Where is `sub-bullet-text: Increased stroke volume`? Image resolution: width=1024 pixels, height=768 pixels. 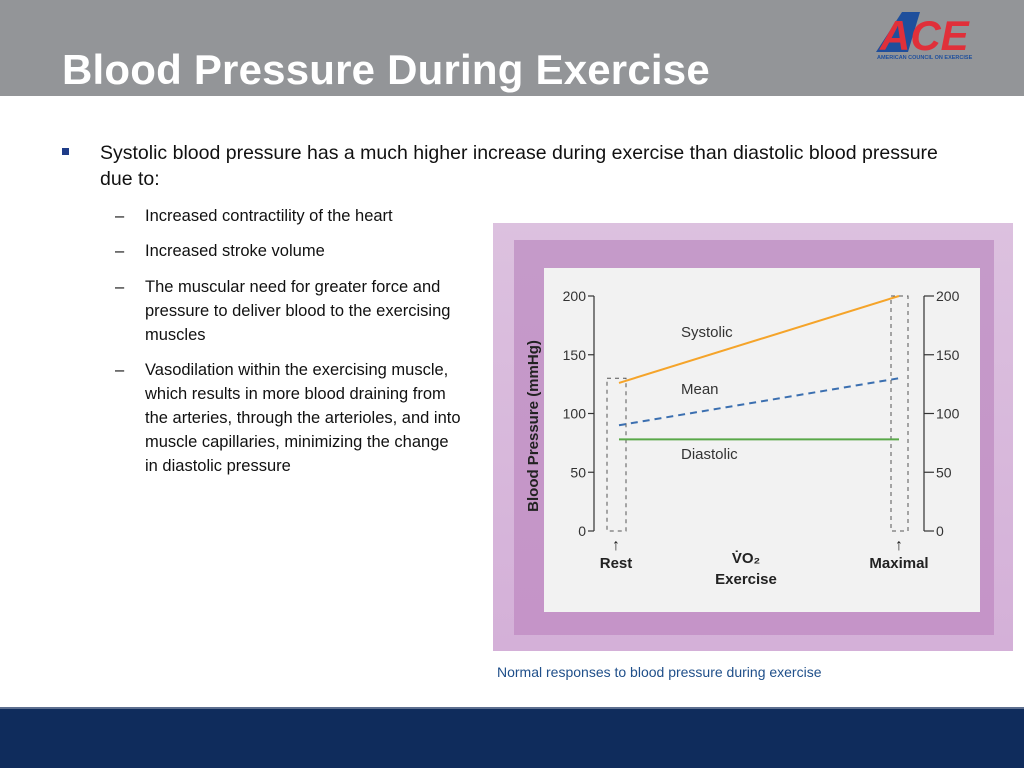
sub-bullet-text: Increased stroke volume is located at coordinates (235, 251).